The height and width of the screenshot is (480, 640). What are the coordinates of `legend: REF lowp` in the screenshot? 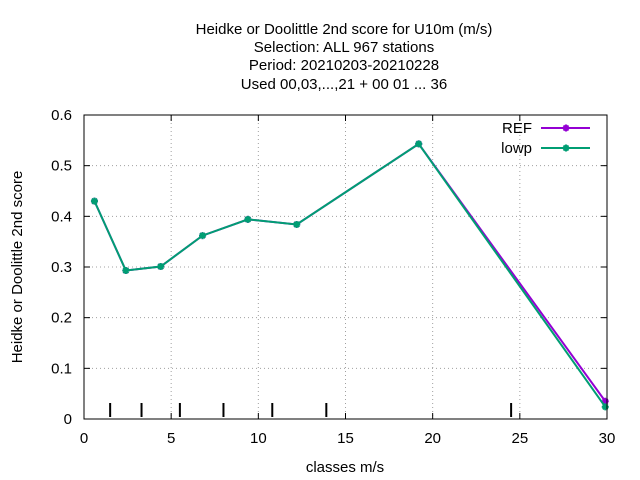 It's located at (545, 138).